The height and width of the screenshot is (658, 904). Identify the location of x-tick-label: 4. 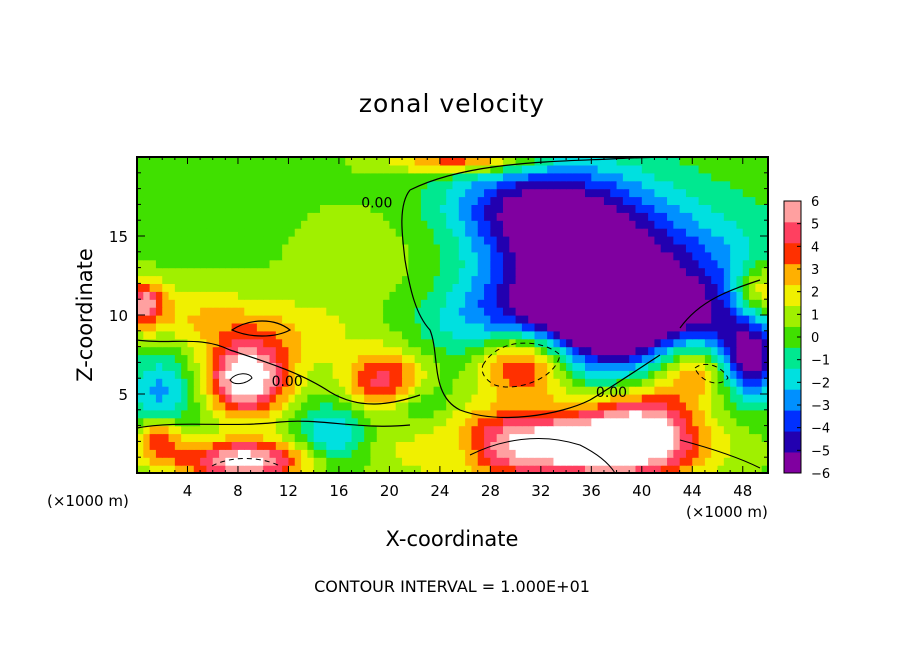
(188, 491).